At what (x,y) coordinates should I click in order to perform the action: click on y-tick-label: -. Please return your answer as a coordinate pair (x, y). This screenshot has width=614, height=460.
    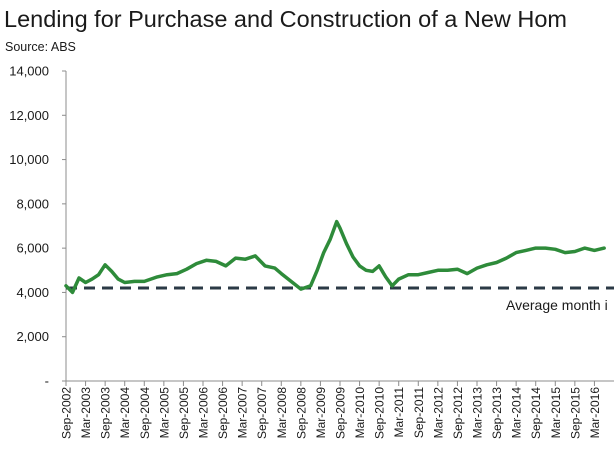
    Looking at the image, I should click on (47, 381).